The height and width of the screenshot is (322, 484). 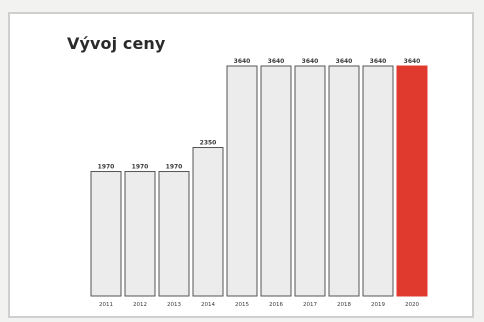 What do you see at coordinates (242, 181) in the screenshot?
I see `bar-2015` at bounding box center [242, 181].